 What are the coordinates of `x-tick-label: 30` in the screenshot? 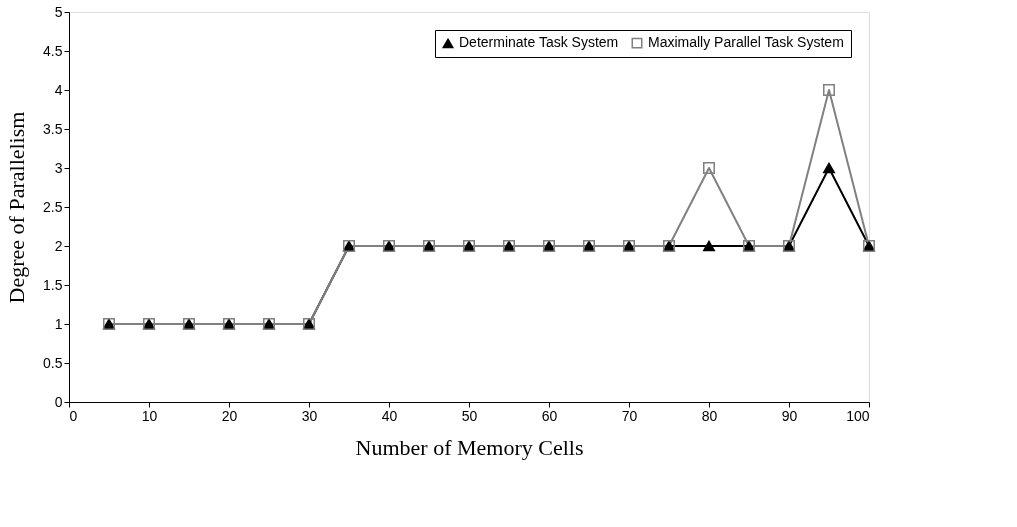 It's located at (309, 415).